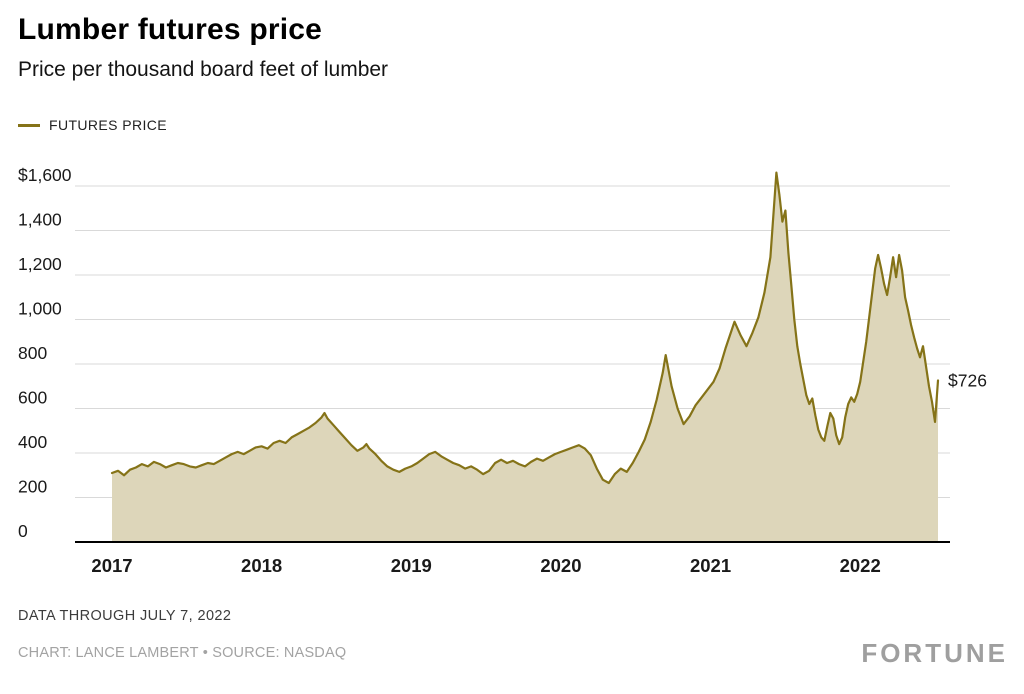 The height and width of the screenshot is (694, 1024). Describe the element at coordinates (32, 398) in the screenshot. I see `y-axis-label: 600` at that location.